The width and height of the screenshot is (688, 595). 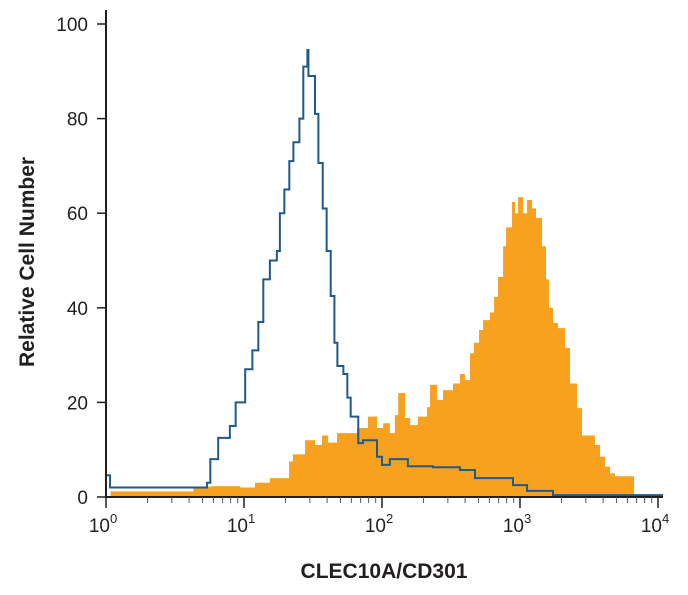 What do you see at coordinates (77, 214) in the screenshot?
I see `y-tick-label: 60` at bounding box center [77, 214].